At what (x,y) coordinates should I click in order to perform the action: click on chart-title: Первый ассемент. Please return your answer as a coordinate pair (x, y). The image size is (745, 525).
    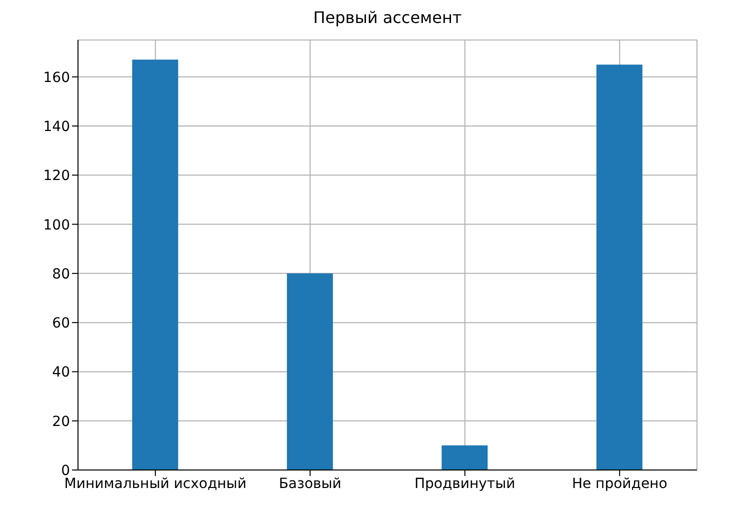
    Looking at the image, I should click on (387, 18).